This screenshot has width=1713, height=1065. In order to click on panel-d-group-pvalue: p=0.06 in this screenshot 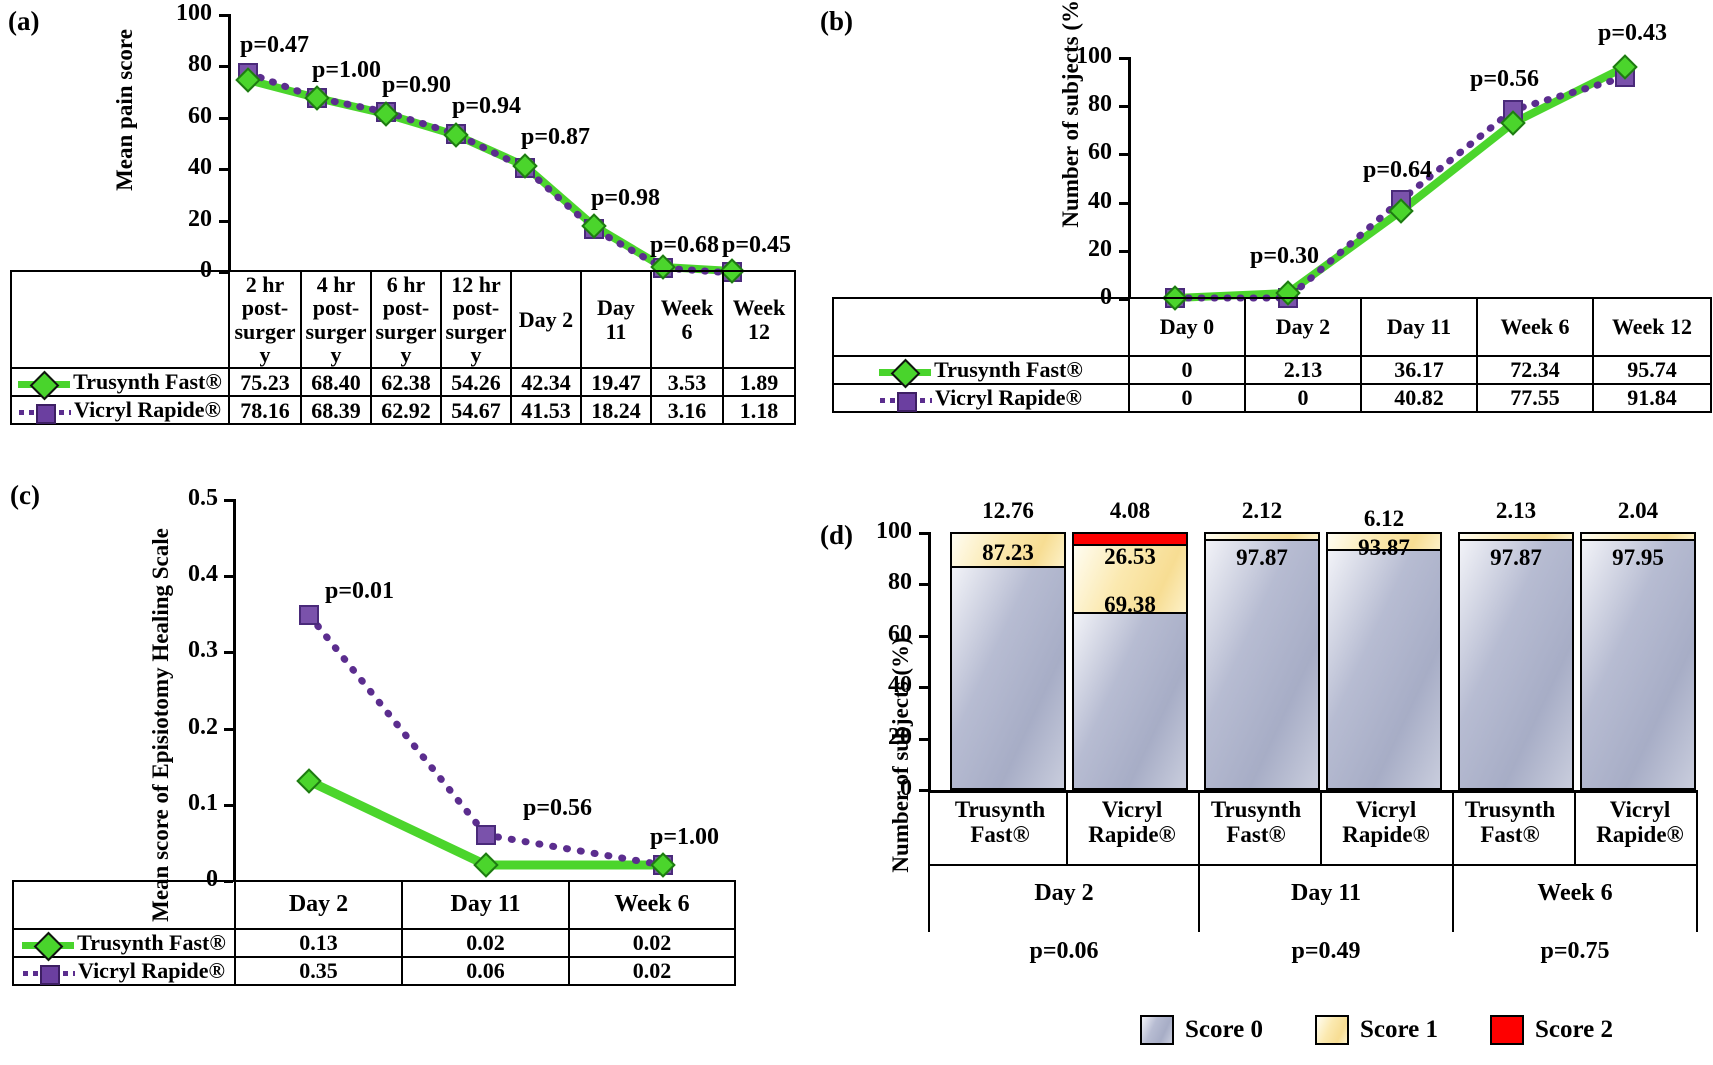, I will do `click(1064, 951)`.